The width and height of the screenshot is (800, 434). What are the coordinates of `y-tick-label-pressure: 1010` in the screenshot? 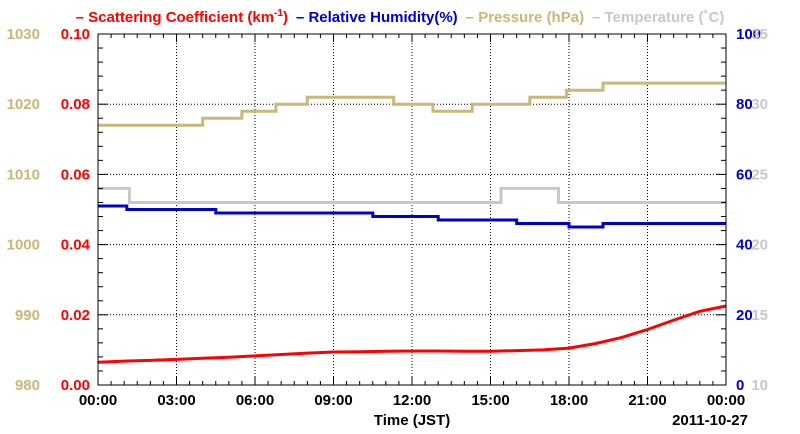 It's located at (23, 174).